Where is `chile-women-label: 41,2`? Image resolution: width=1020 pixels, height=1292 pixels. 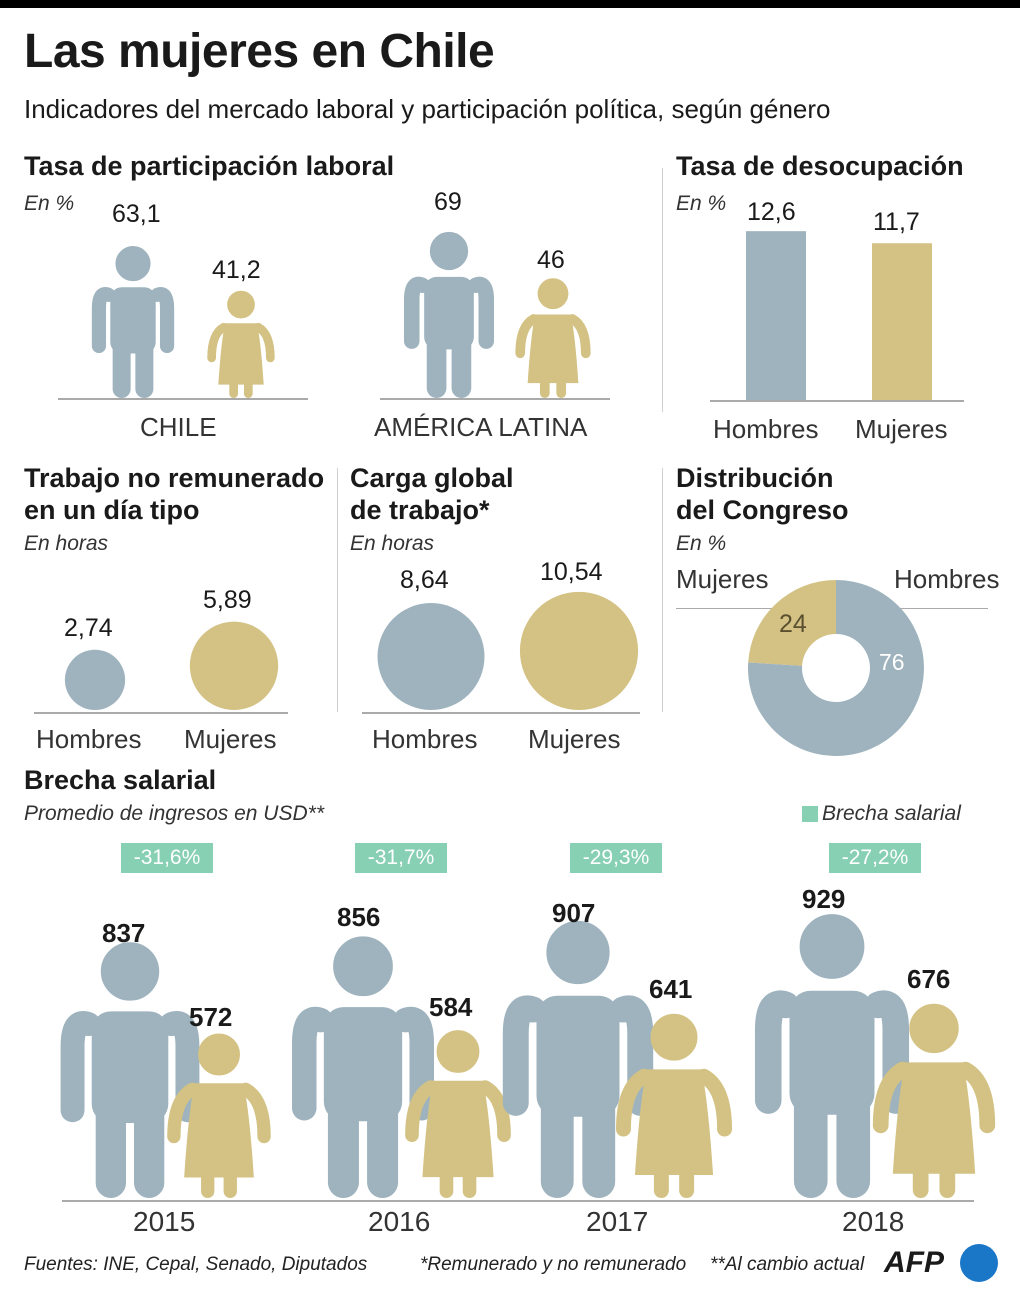 chile-women-label: 41,2 is located at coordinates (236, 270).